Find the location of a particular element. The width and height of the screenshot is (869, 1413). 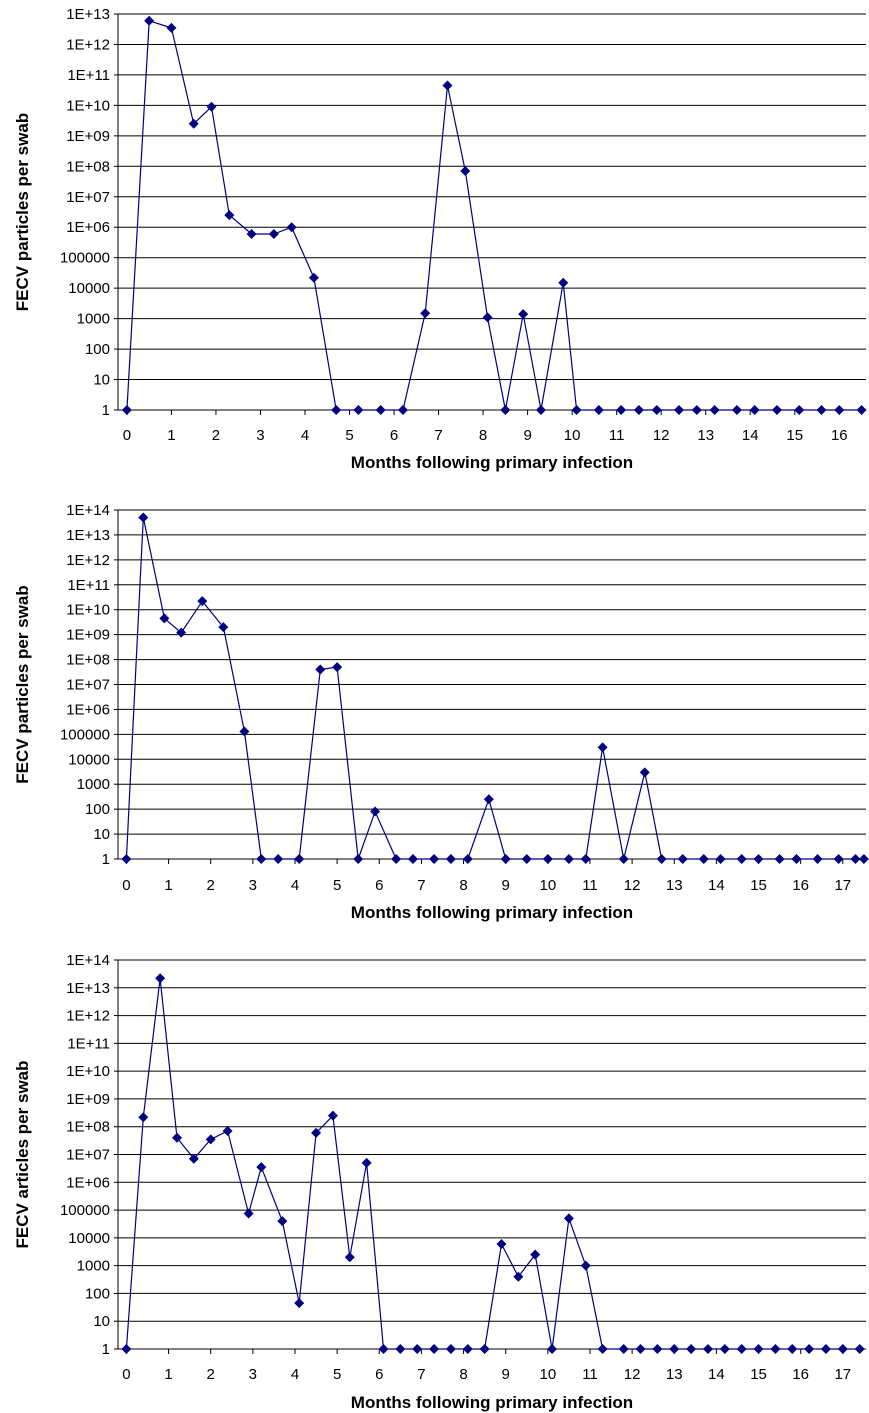

x-tick-label: 13 is located at coordinates (674, 1374).